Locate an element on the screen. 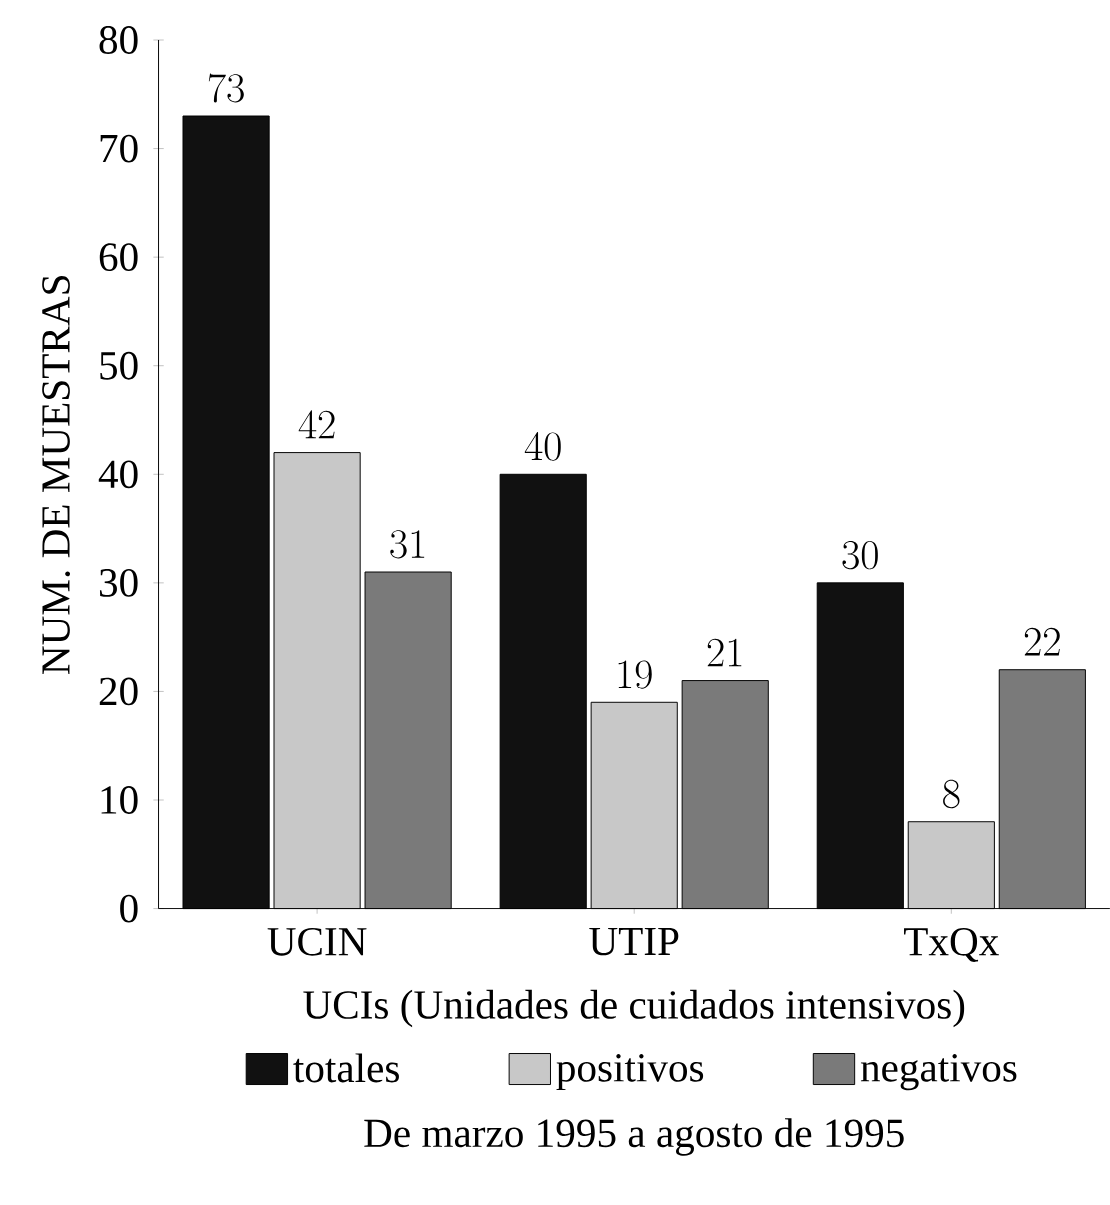 This screenshot has height=1205, width=1110. y-tick-label: 80 is located at coordinates (118, 40).